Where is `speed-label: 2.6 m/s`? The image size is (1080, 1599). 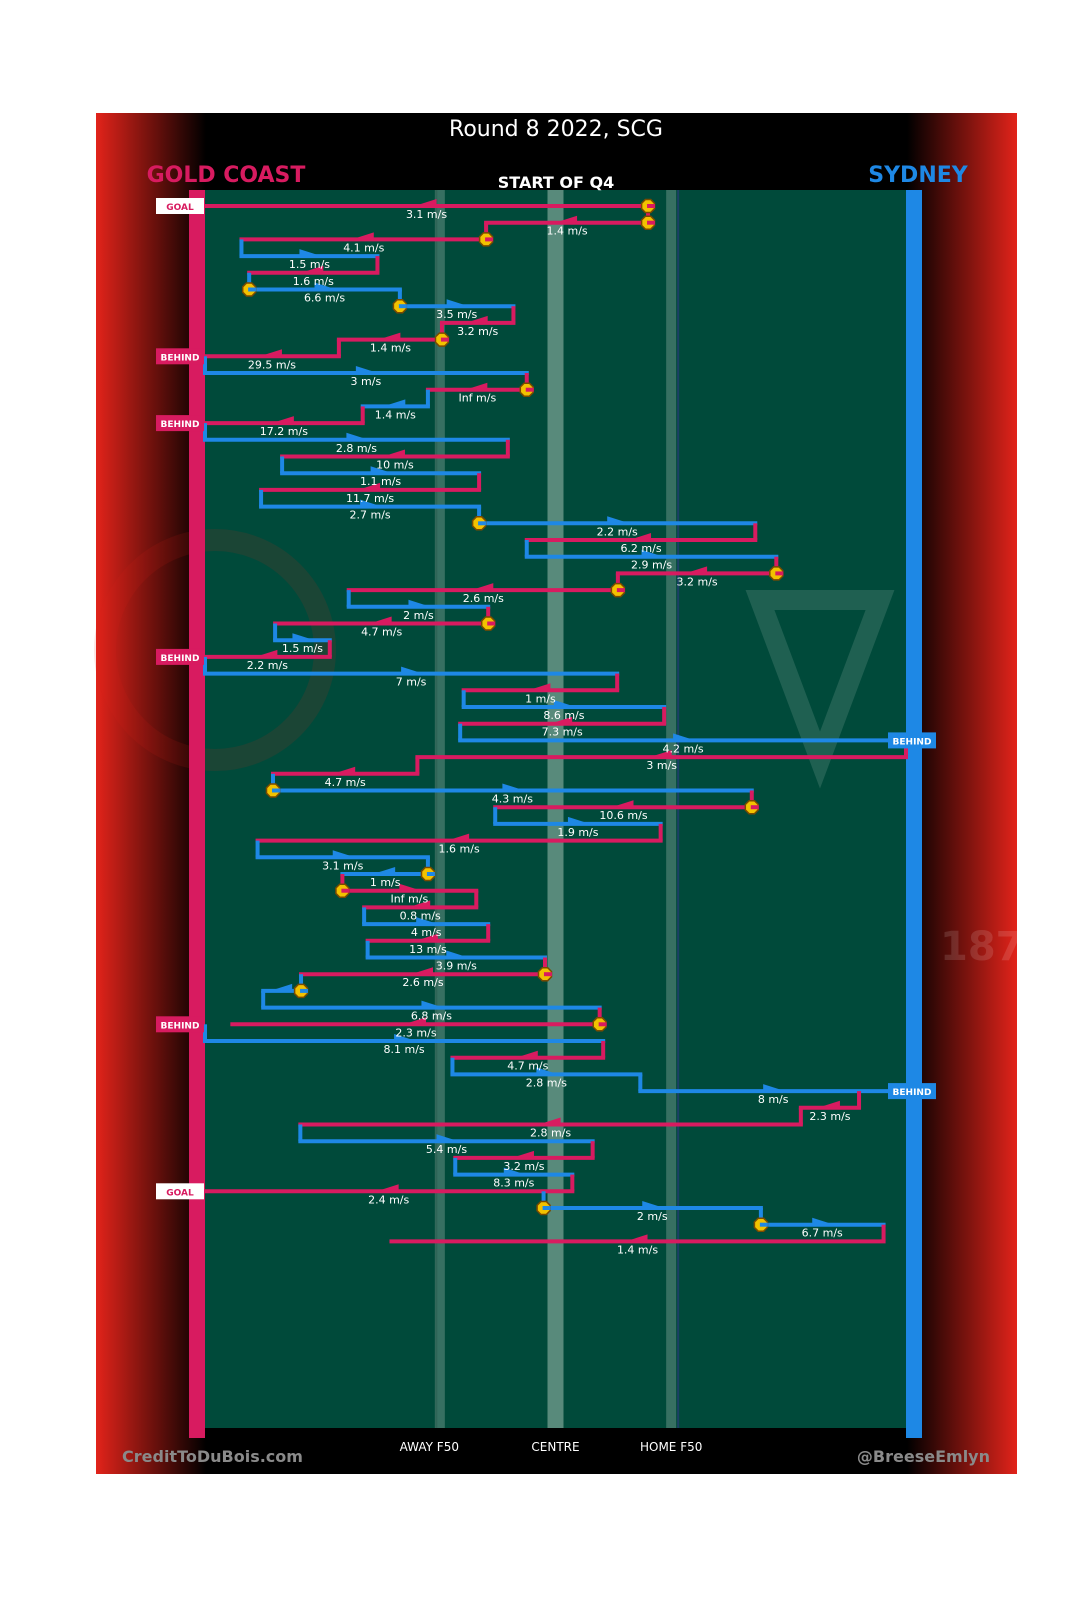
speed-label: 2.6 m/s is located at coordinates (483, 598).